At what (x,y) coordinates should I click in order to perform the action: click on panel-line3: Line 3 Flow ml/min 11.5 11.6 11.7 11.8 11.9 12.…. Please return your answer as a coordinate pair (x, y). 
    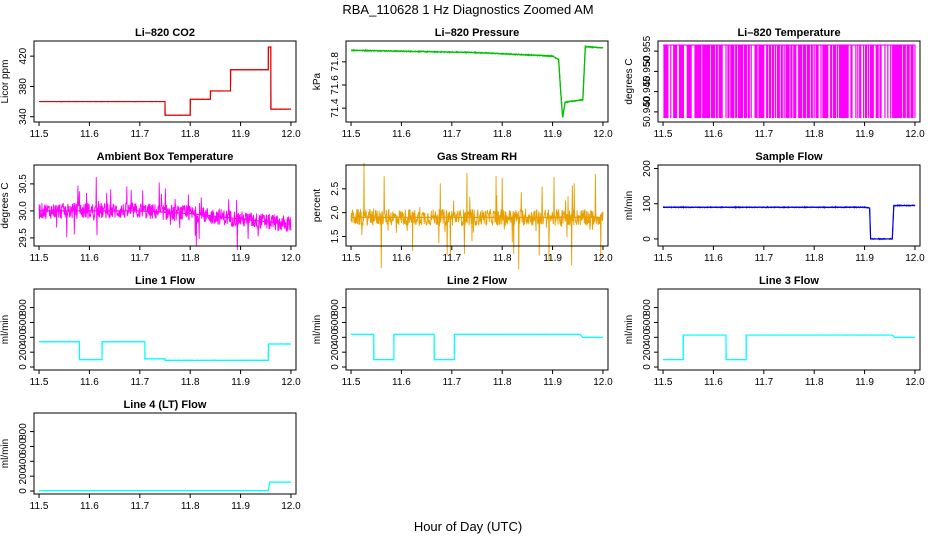
    Looking at the image, I should click on (774, 331).